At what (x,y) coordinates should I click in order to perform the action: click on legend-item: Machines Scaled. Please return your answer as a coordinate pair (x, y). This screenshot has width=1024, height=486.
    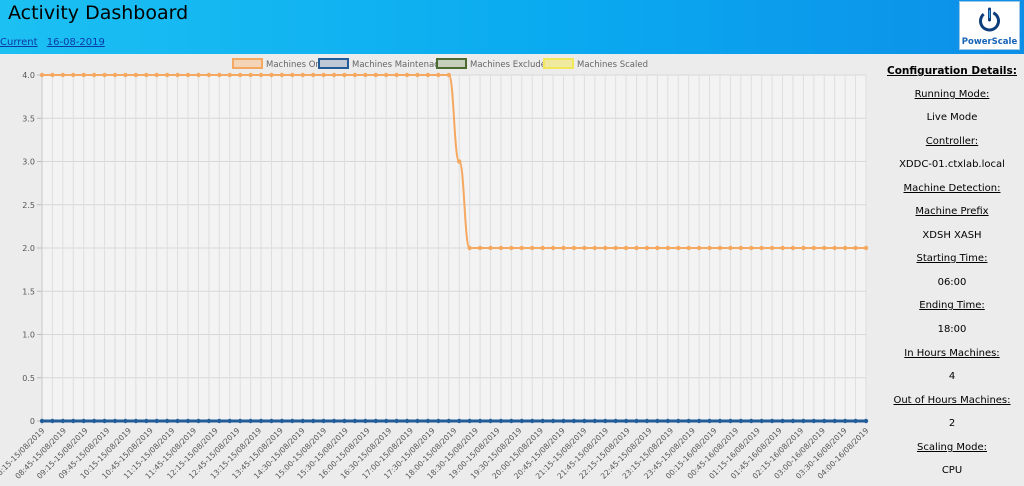
    Looking at the image, I should click on (595, 64).